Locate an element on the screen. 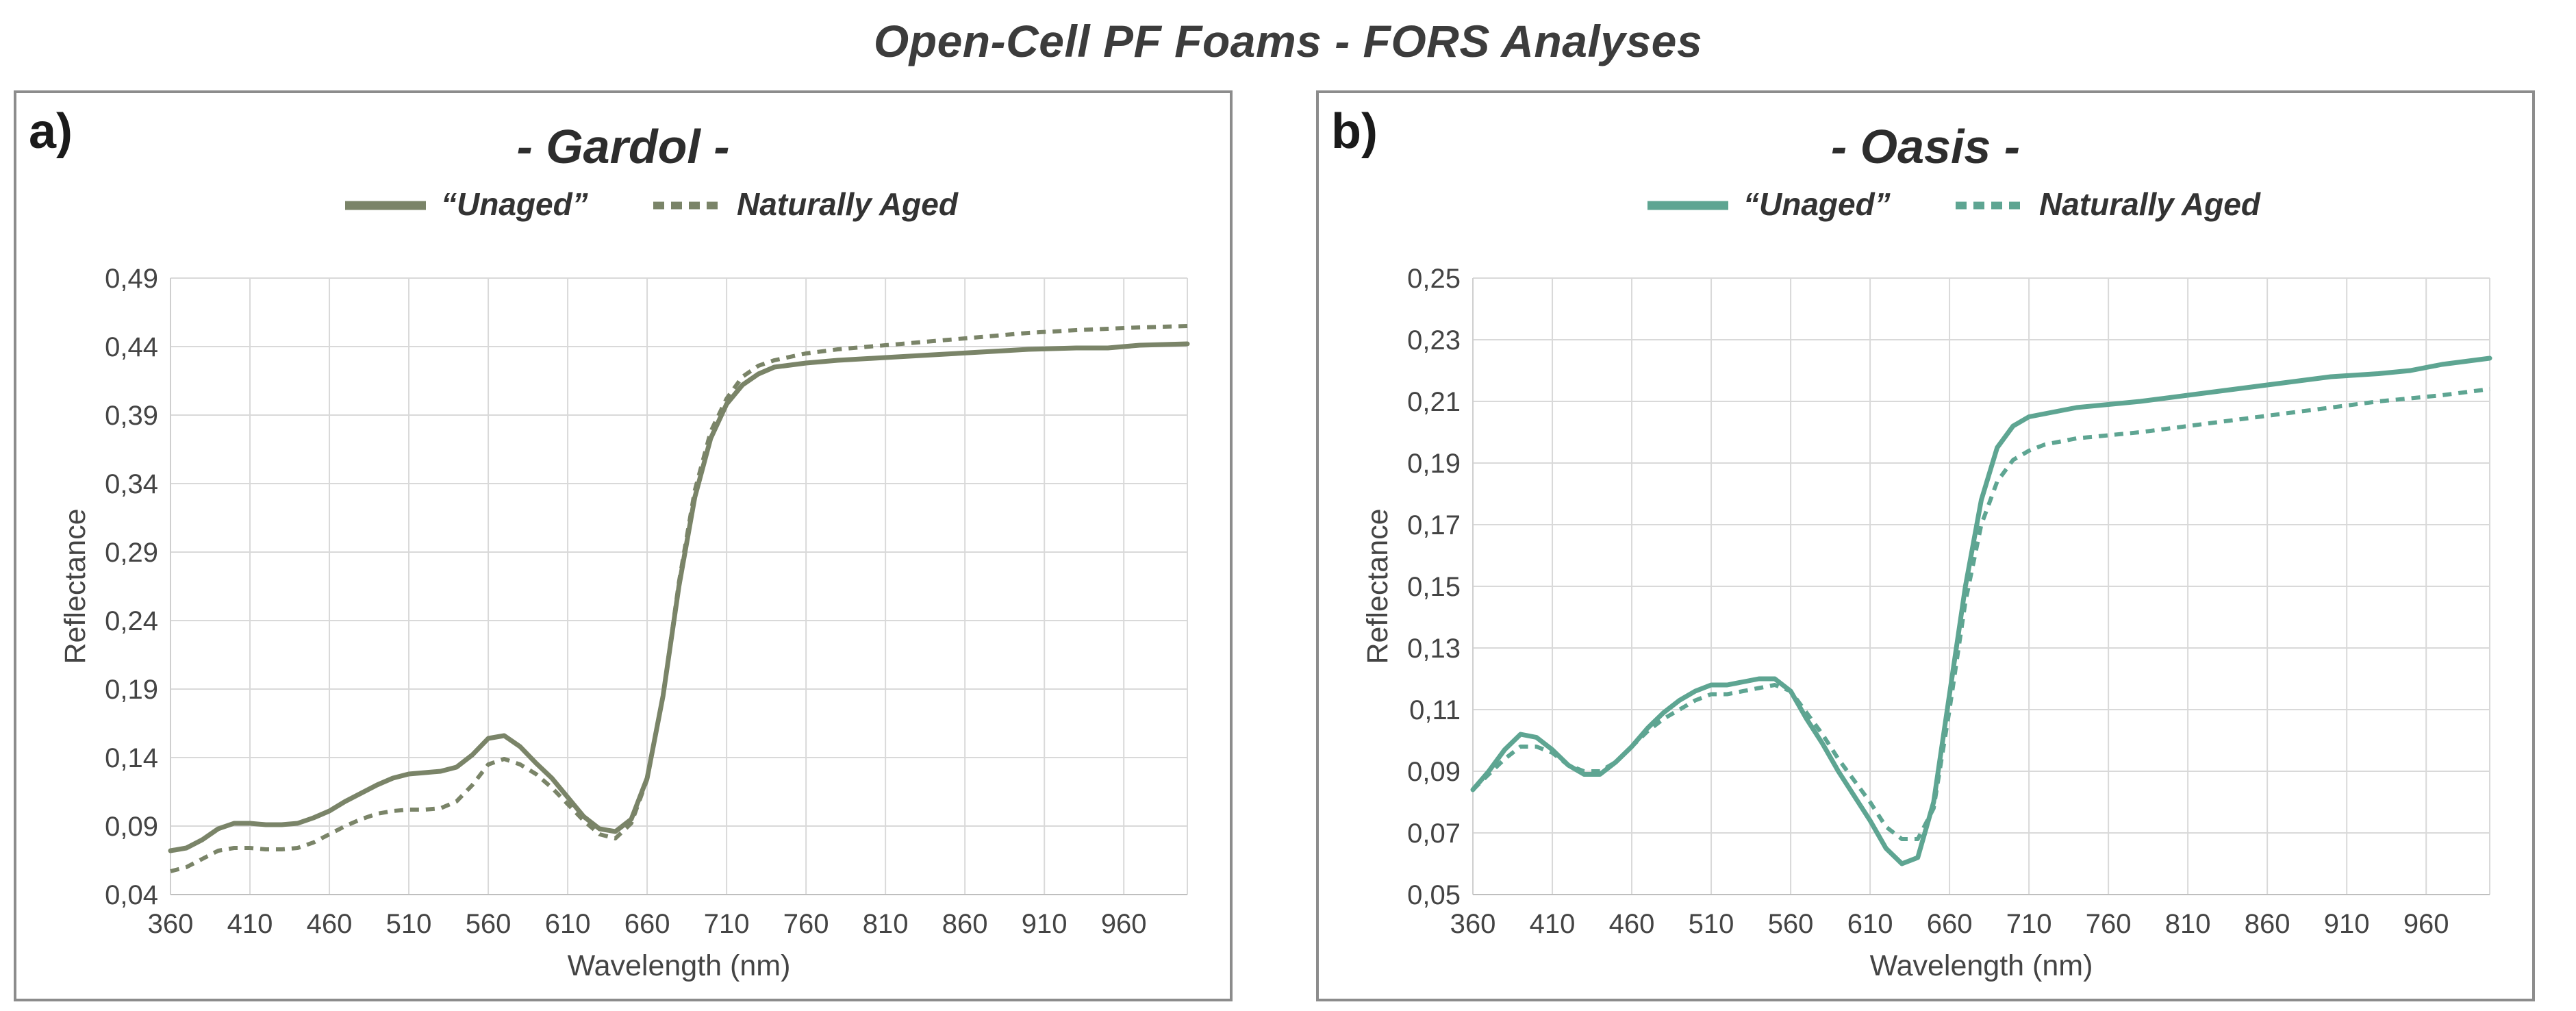  y-tick-label: 0,49 is located at coordinates (131, 279).